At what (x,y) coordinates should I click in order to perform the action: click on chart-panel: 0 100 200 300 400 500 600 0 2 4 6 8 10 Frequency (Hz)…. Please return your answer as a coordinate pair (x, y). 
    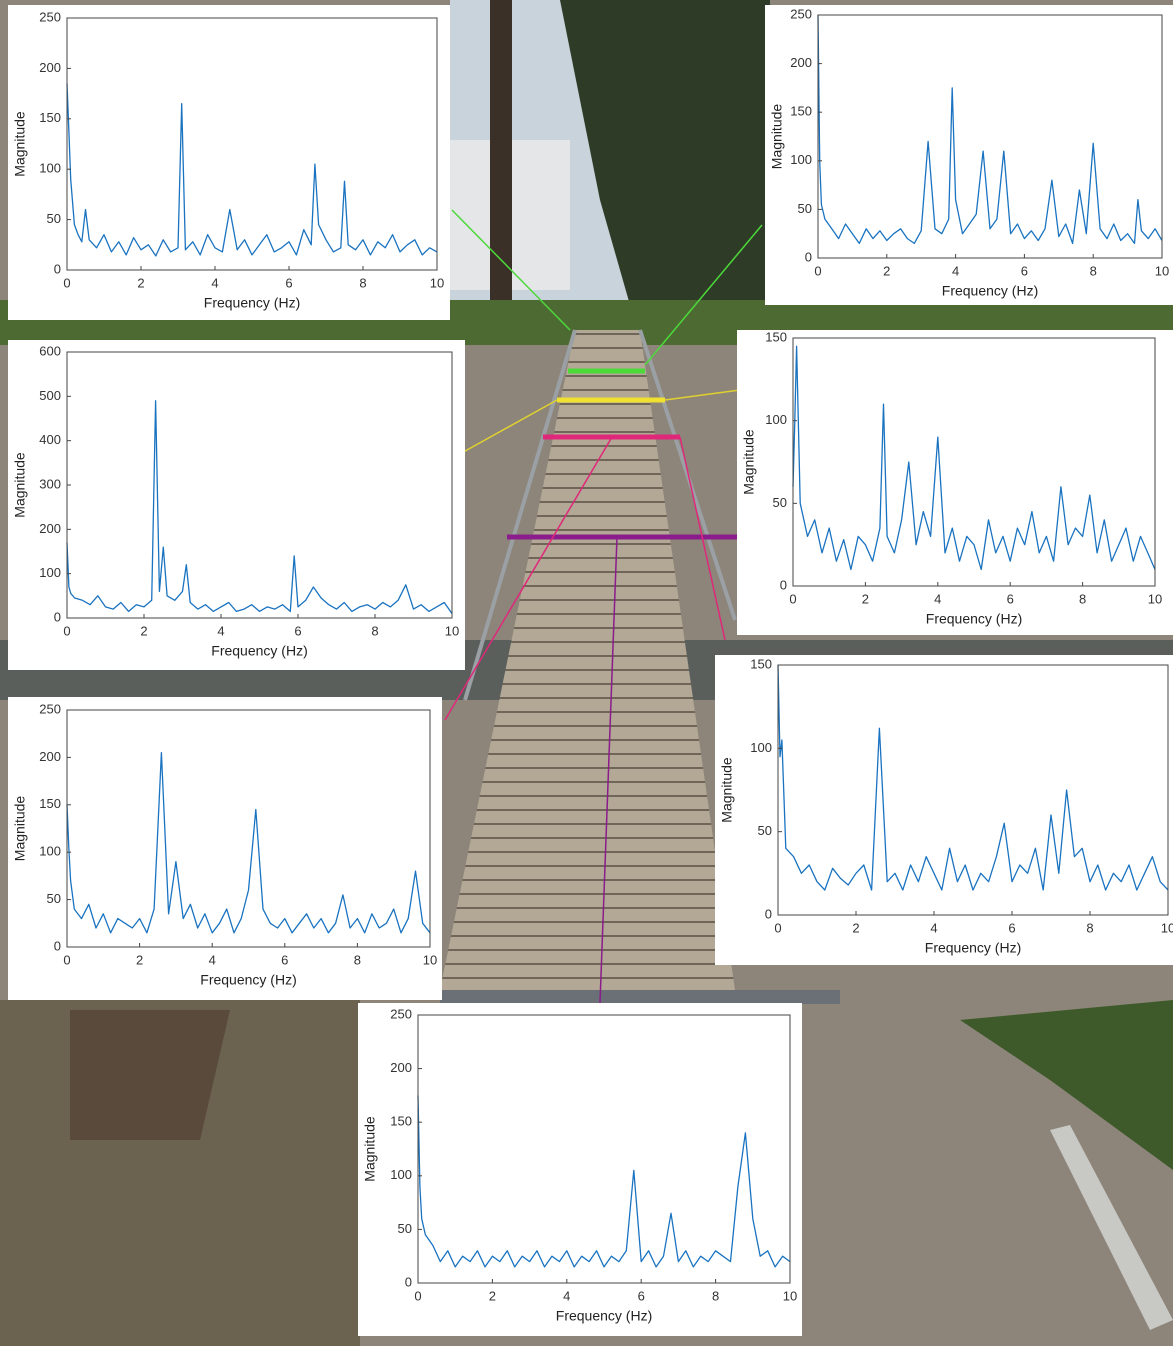
    Looking at the image, I should click on (236, 505).